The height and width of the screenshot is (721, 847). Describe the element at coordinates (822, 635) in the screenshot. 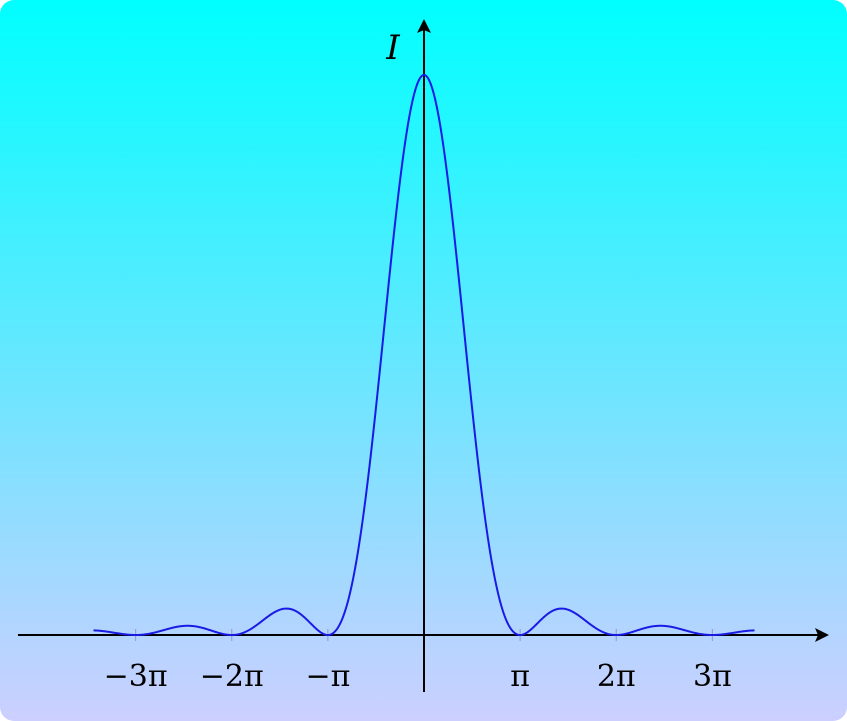

I see `x-axis-arrow-icon` at that location.